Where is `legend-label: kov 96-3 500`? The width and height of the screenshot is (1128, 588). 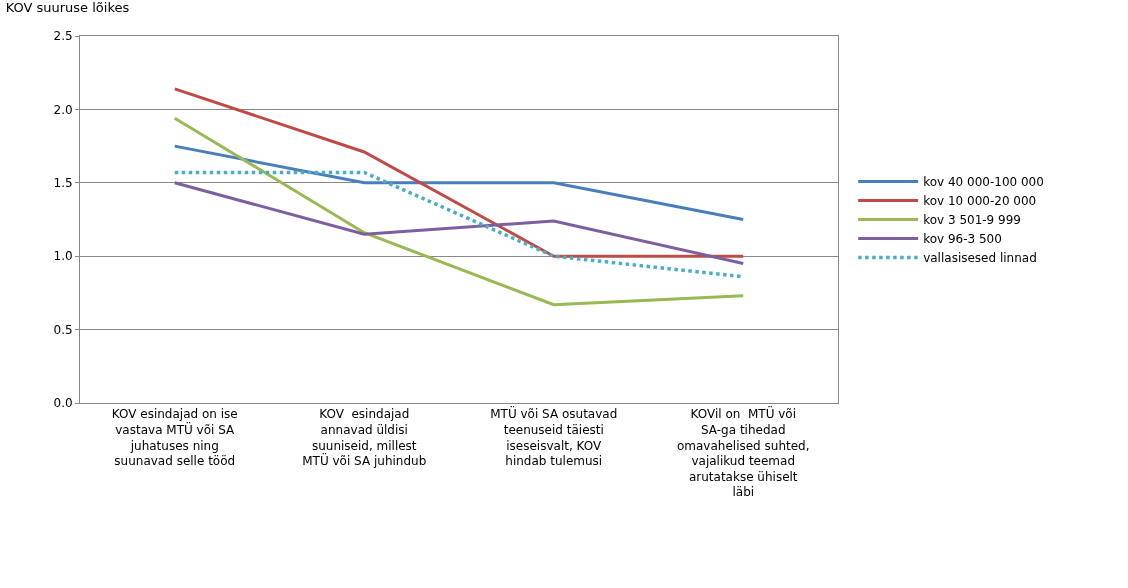
legend-label: kov 96-3 500 is located at coordinates (962, 239).